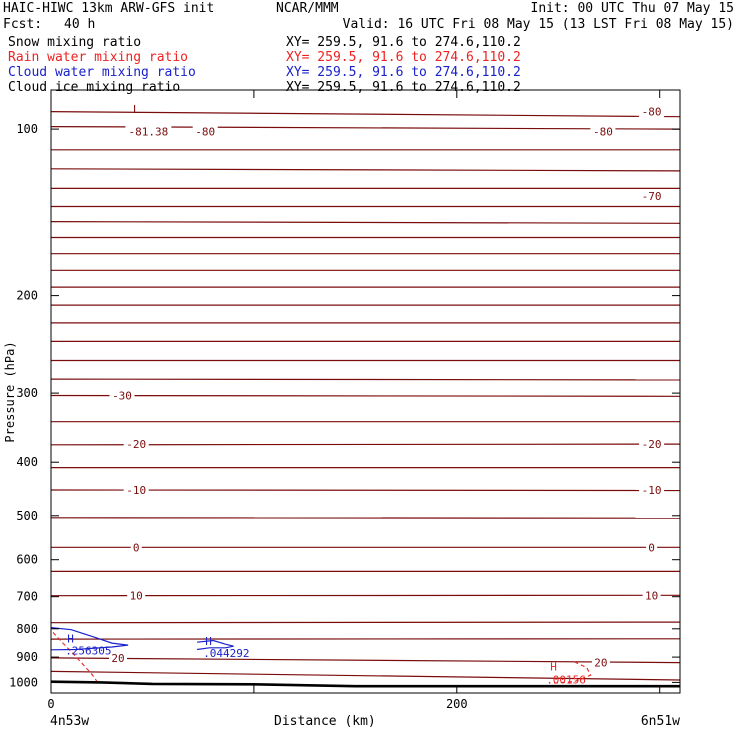 This screenshot has height=740, width=740. I want to click on field-cloud-water-xy: XY= 259.5, 91.6 to 274.6,110.2, so click(403, 72).